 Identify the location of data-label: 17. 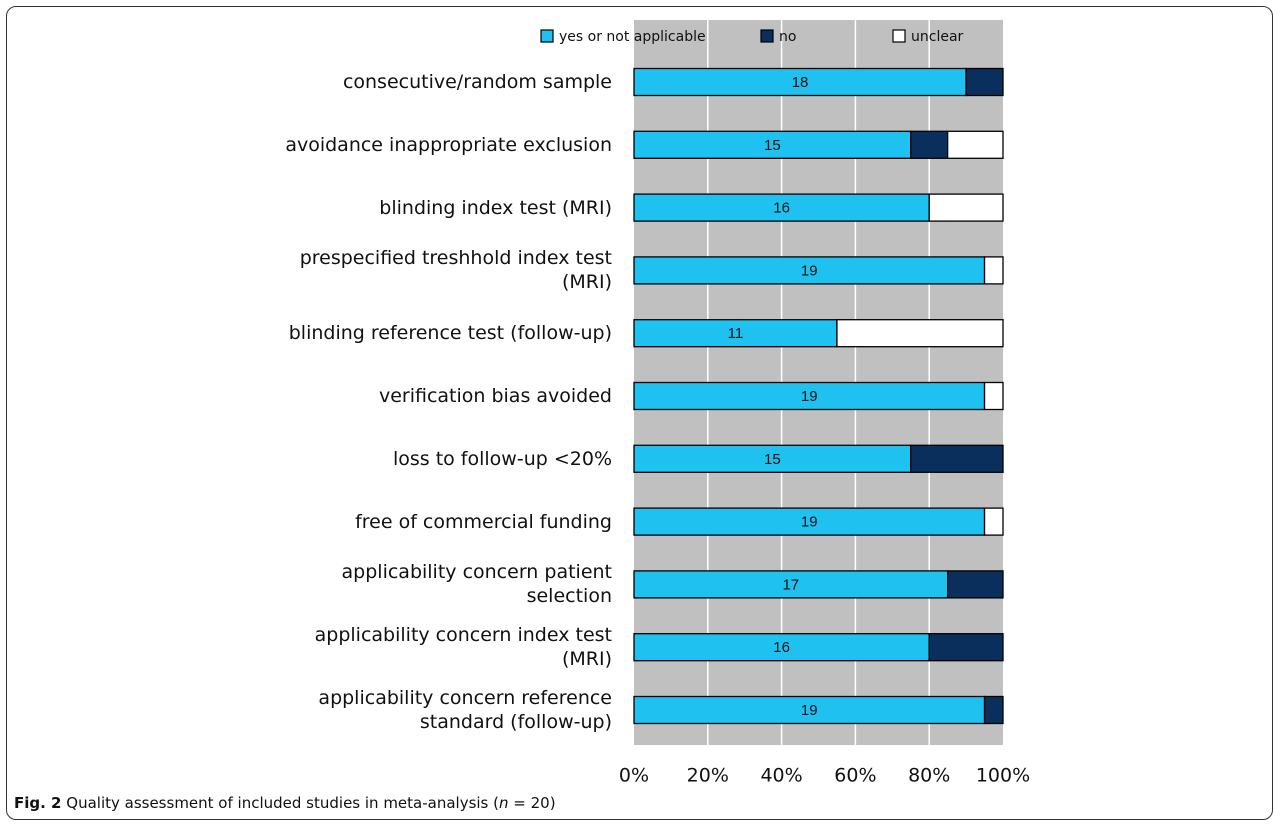
(790, 584).